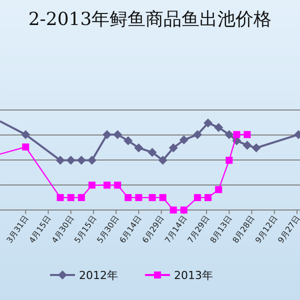 The image size is (300, 300). What do you see at coordinates (98, 275) in the screenshot?
I see `legend-label: 2012年` at bounding box center [98, 275].